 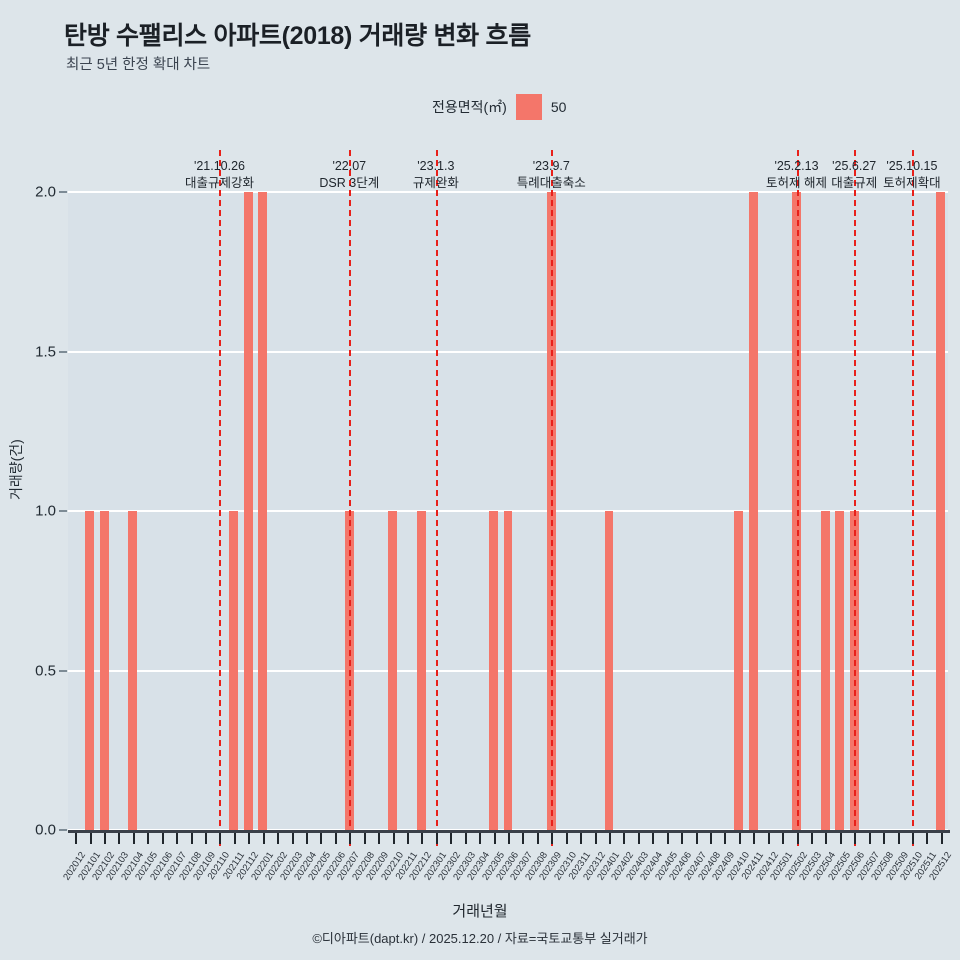 I want to click on event-date: '22.07, so click(x=349, y=166).